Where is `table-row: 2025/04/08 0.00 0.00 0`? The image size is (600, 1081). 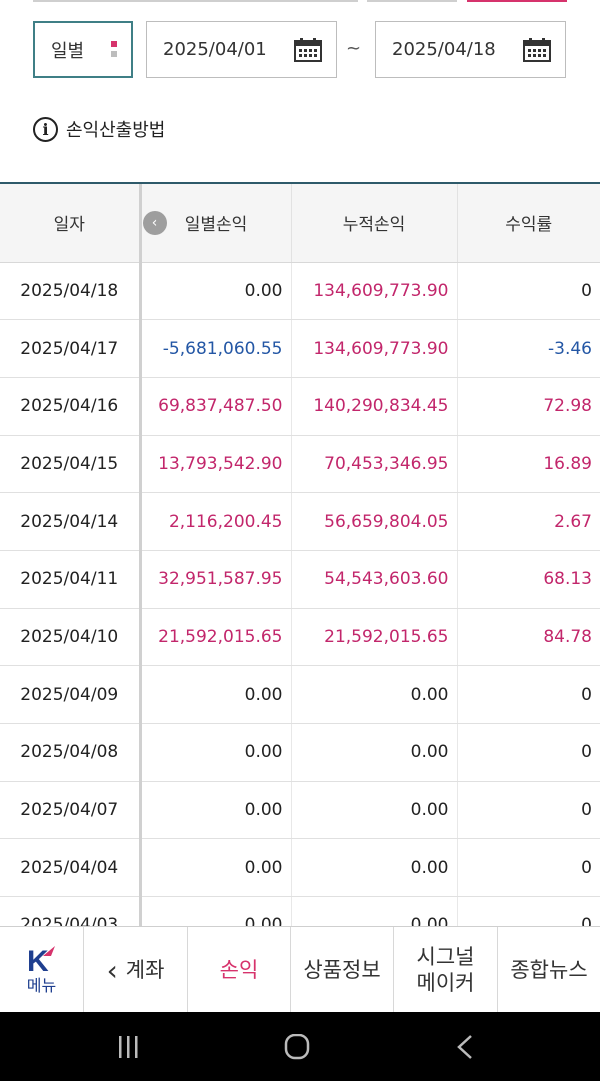
table-row: 2025/04/08 0.00 0.00 0 is located at coordinates (300, 752).